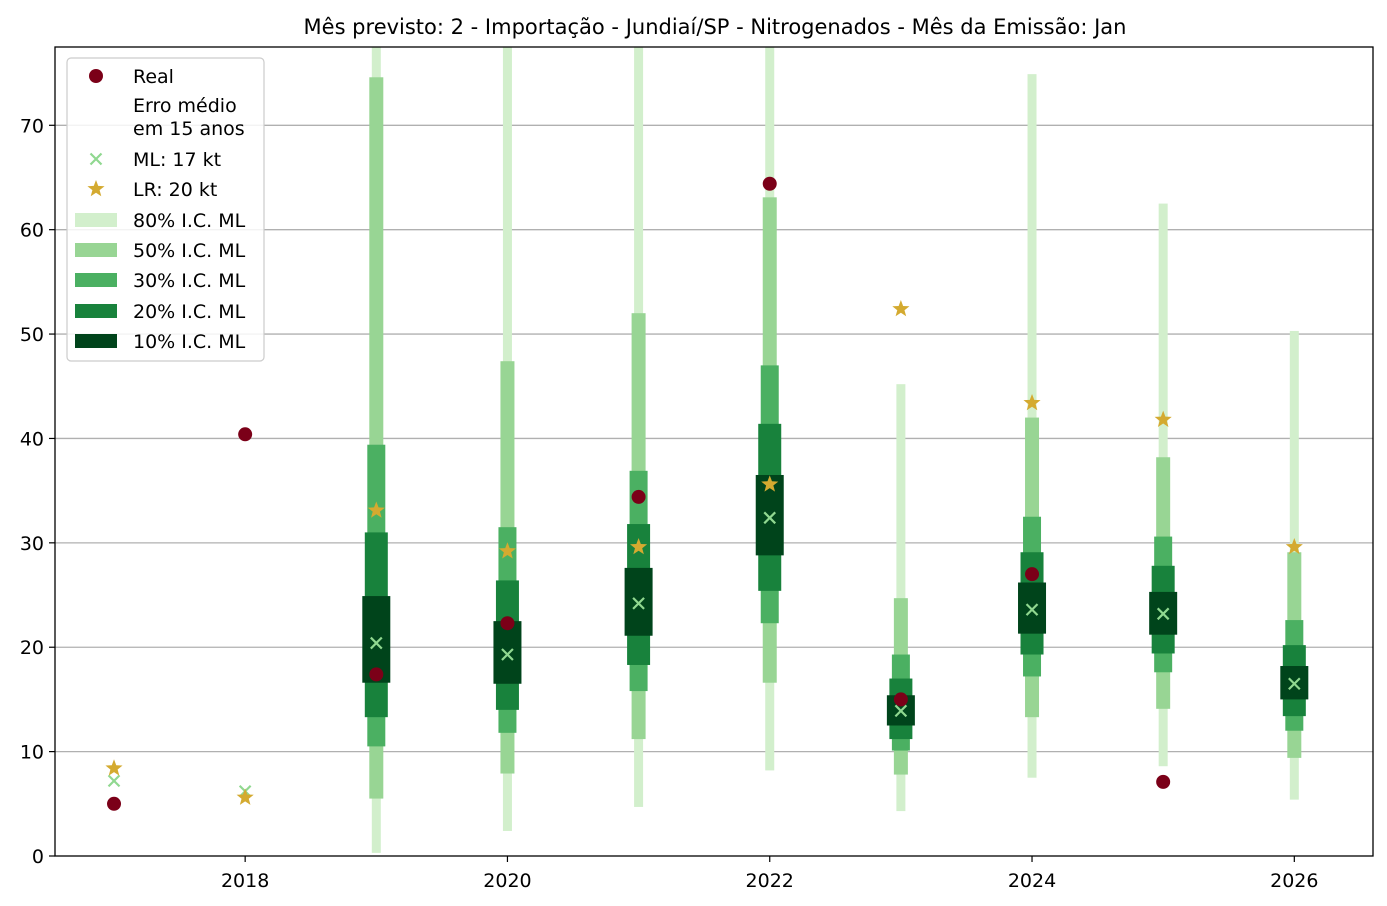  What do you see at coordinates (900, 699) in the screenshot?
I see `real-point-2023` at bounding box center [900, 699].